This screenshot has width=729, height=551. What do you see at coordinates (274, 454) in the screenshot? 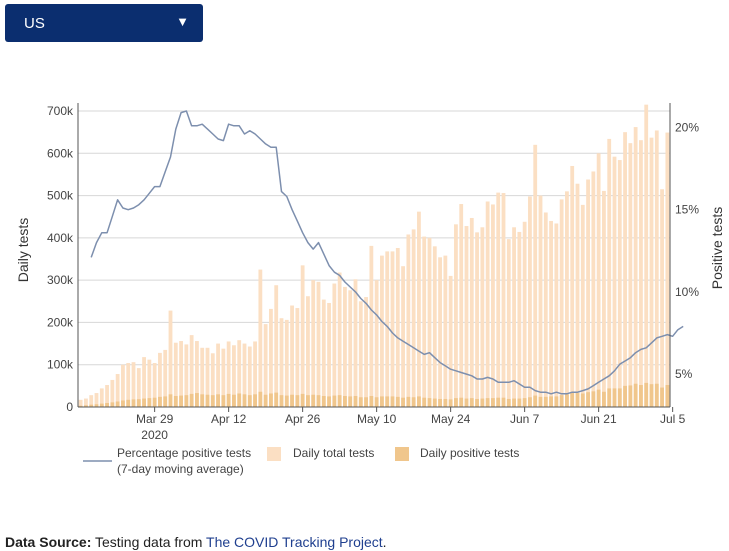
I see `legend-total-swatch` at bounding box center [274, 454].